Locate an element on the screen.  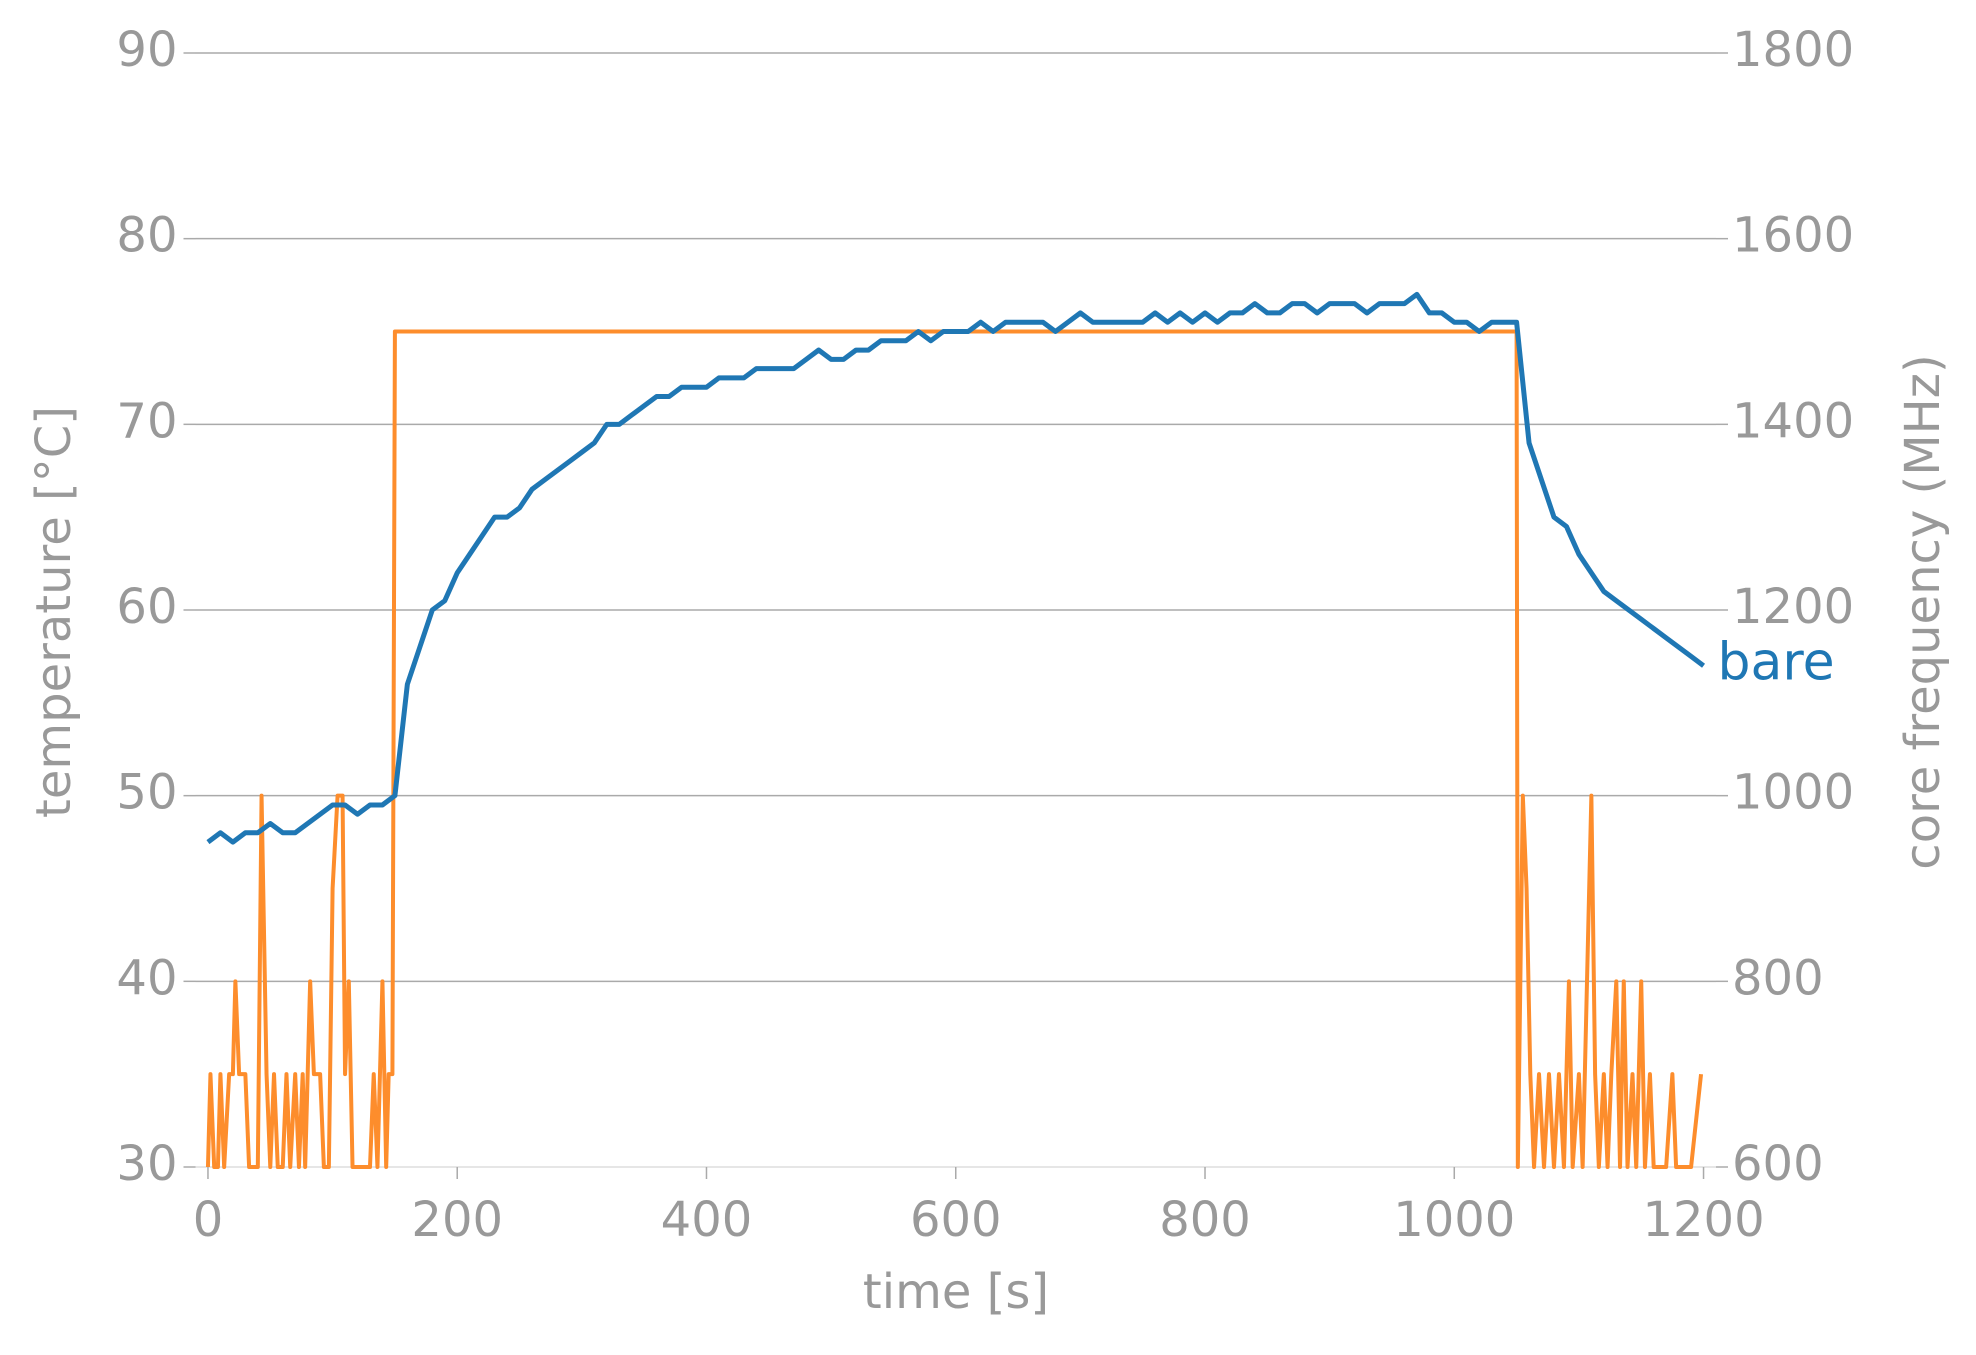
y-tick-label: 50 is located at coordinates (146, 793).